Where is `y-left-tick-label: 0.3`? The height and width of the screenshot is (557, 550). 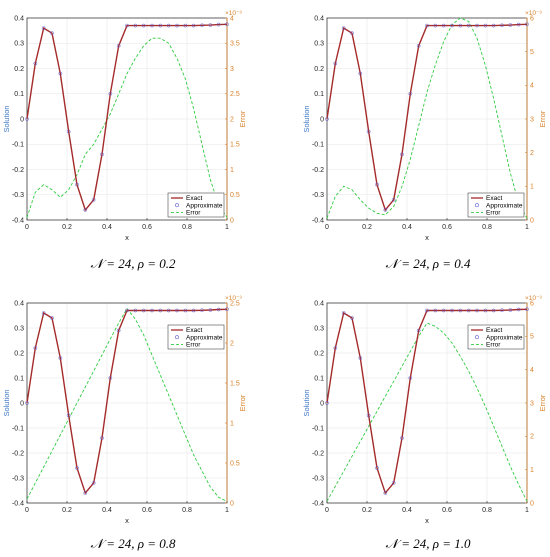 y-left-tick-label: 0.3 is located at coordinates (319, 44).